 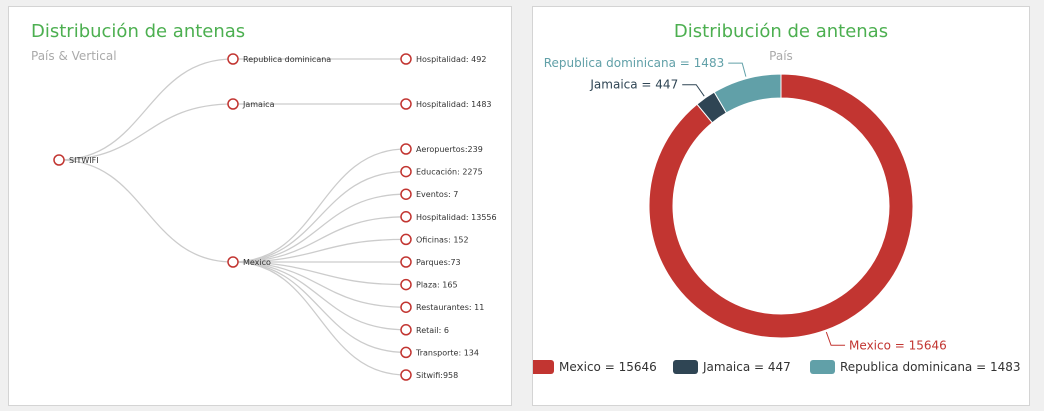 I want to click on tree-branch-mexico-node, so click(x=233, y=262).